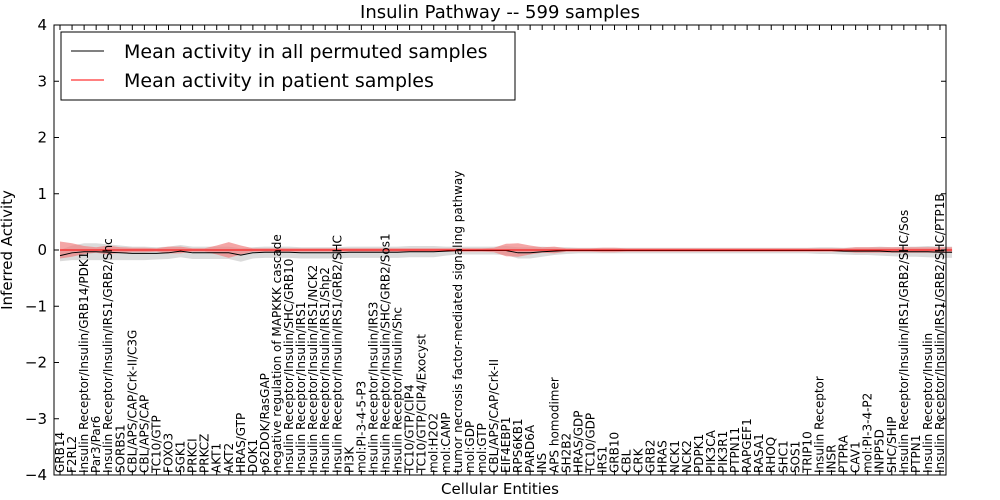 This screenshot has height=500, width=1000. What do you see at coordinates (108, 355) in the screenshot?
I see `x-tick-label: Insulin Receptor/Insulin/IRS1/GRB2/Shc` at bounding box center [108, 355].